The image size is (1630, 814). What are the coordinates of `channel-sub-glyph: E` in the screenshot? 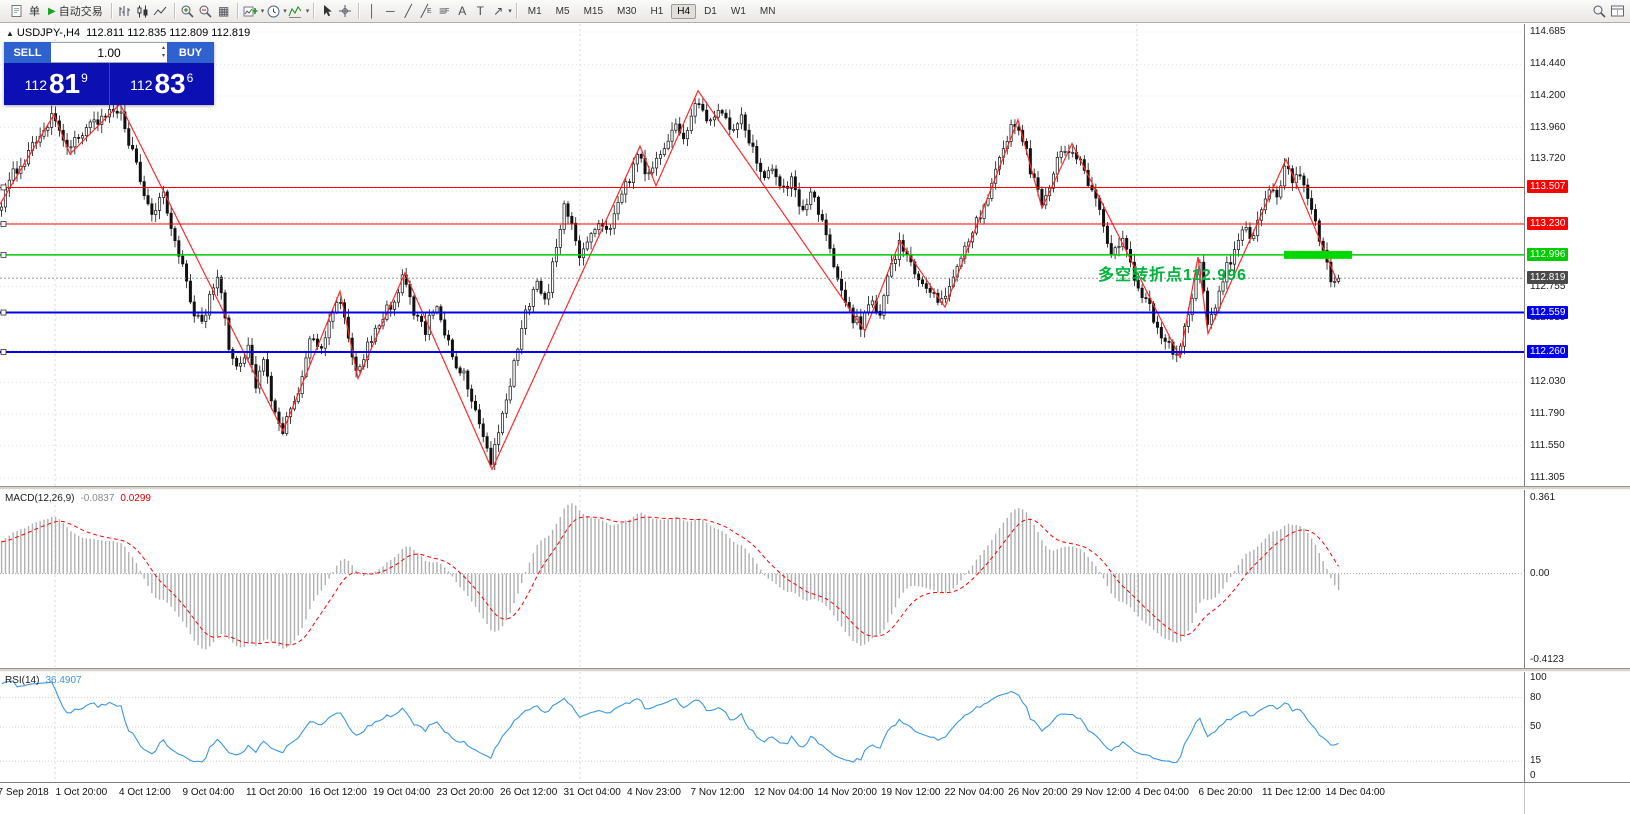 It's located at (429, 11).